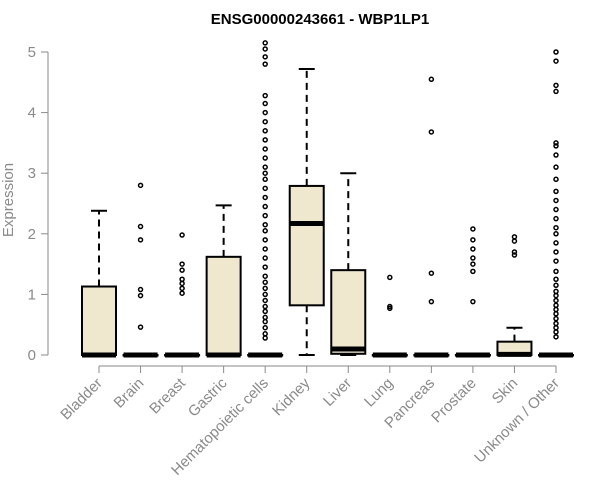 Image resolution: width=600 pixels, height=500 pixels. I want to click on y-axis-label: Expression, so click(8, 200).